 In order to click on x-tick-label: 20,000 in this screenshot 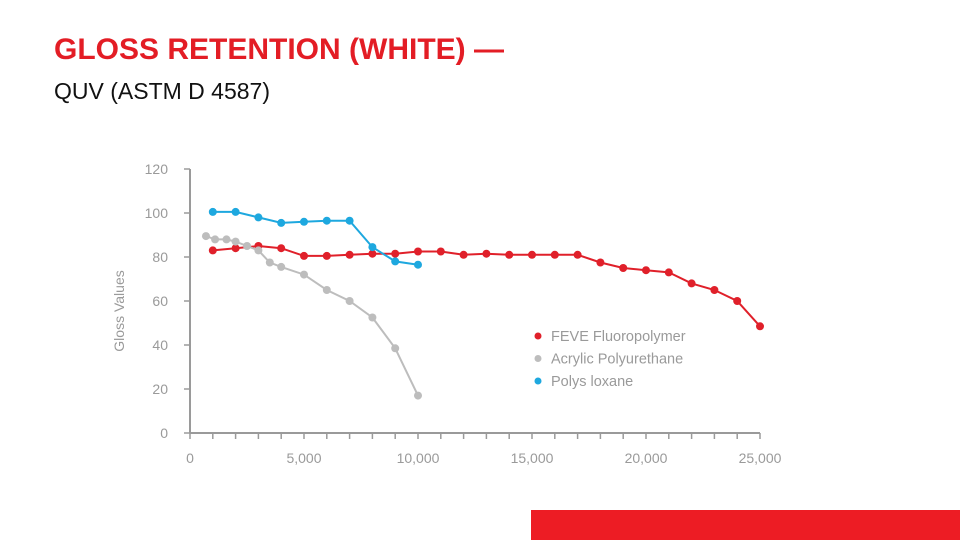, I will do `click(646, 458)`.